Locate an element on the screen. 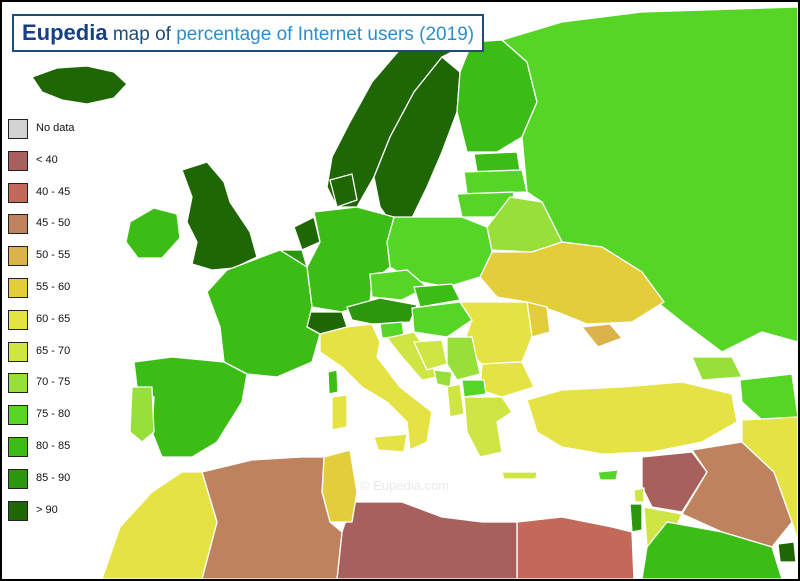 The image size is (800, 581). region-great-britain is located at coordinates (219, 216).